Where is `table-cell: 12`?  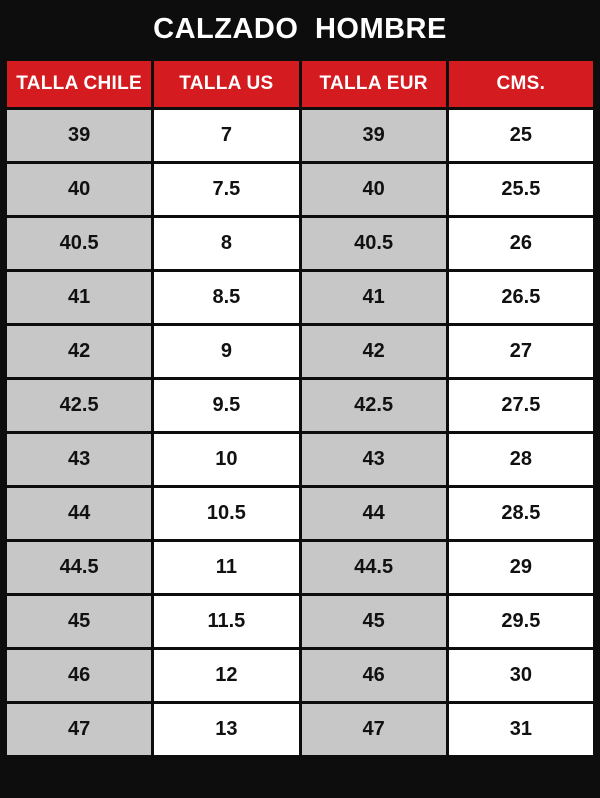 table-cell: 12 is located at coordinates (226, 675).